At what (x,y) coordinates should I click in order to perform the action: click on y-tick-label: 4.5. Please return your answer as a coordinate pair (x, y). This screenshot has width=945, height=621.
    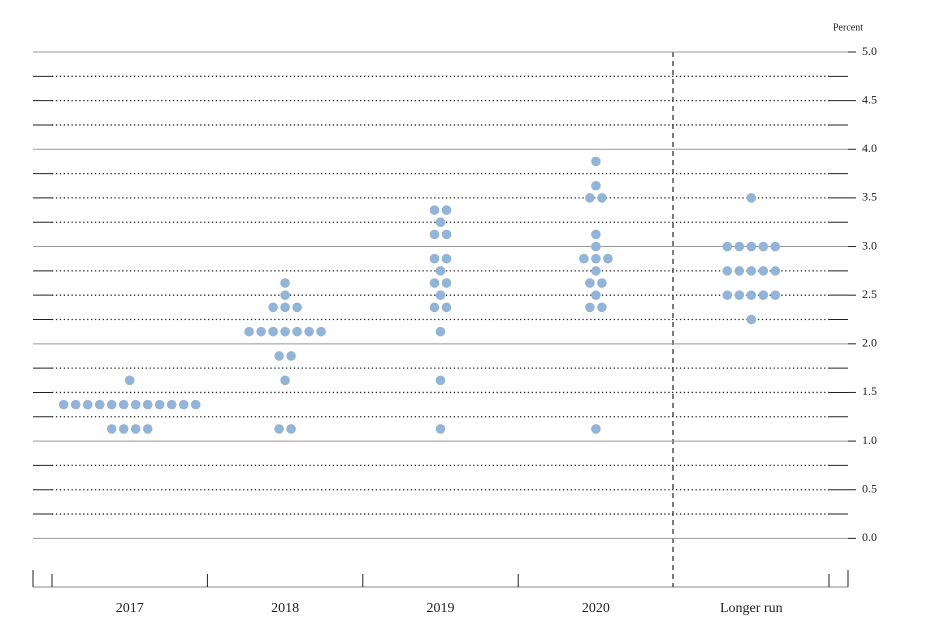
    Looking at the image, I should click on (869, 99).